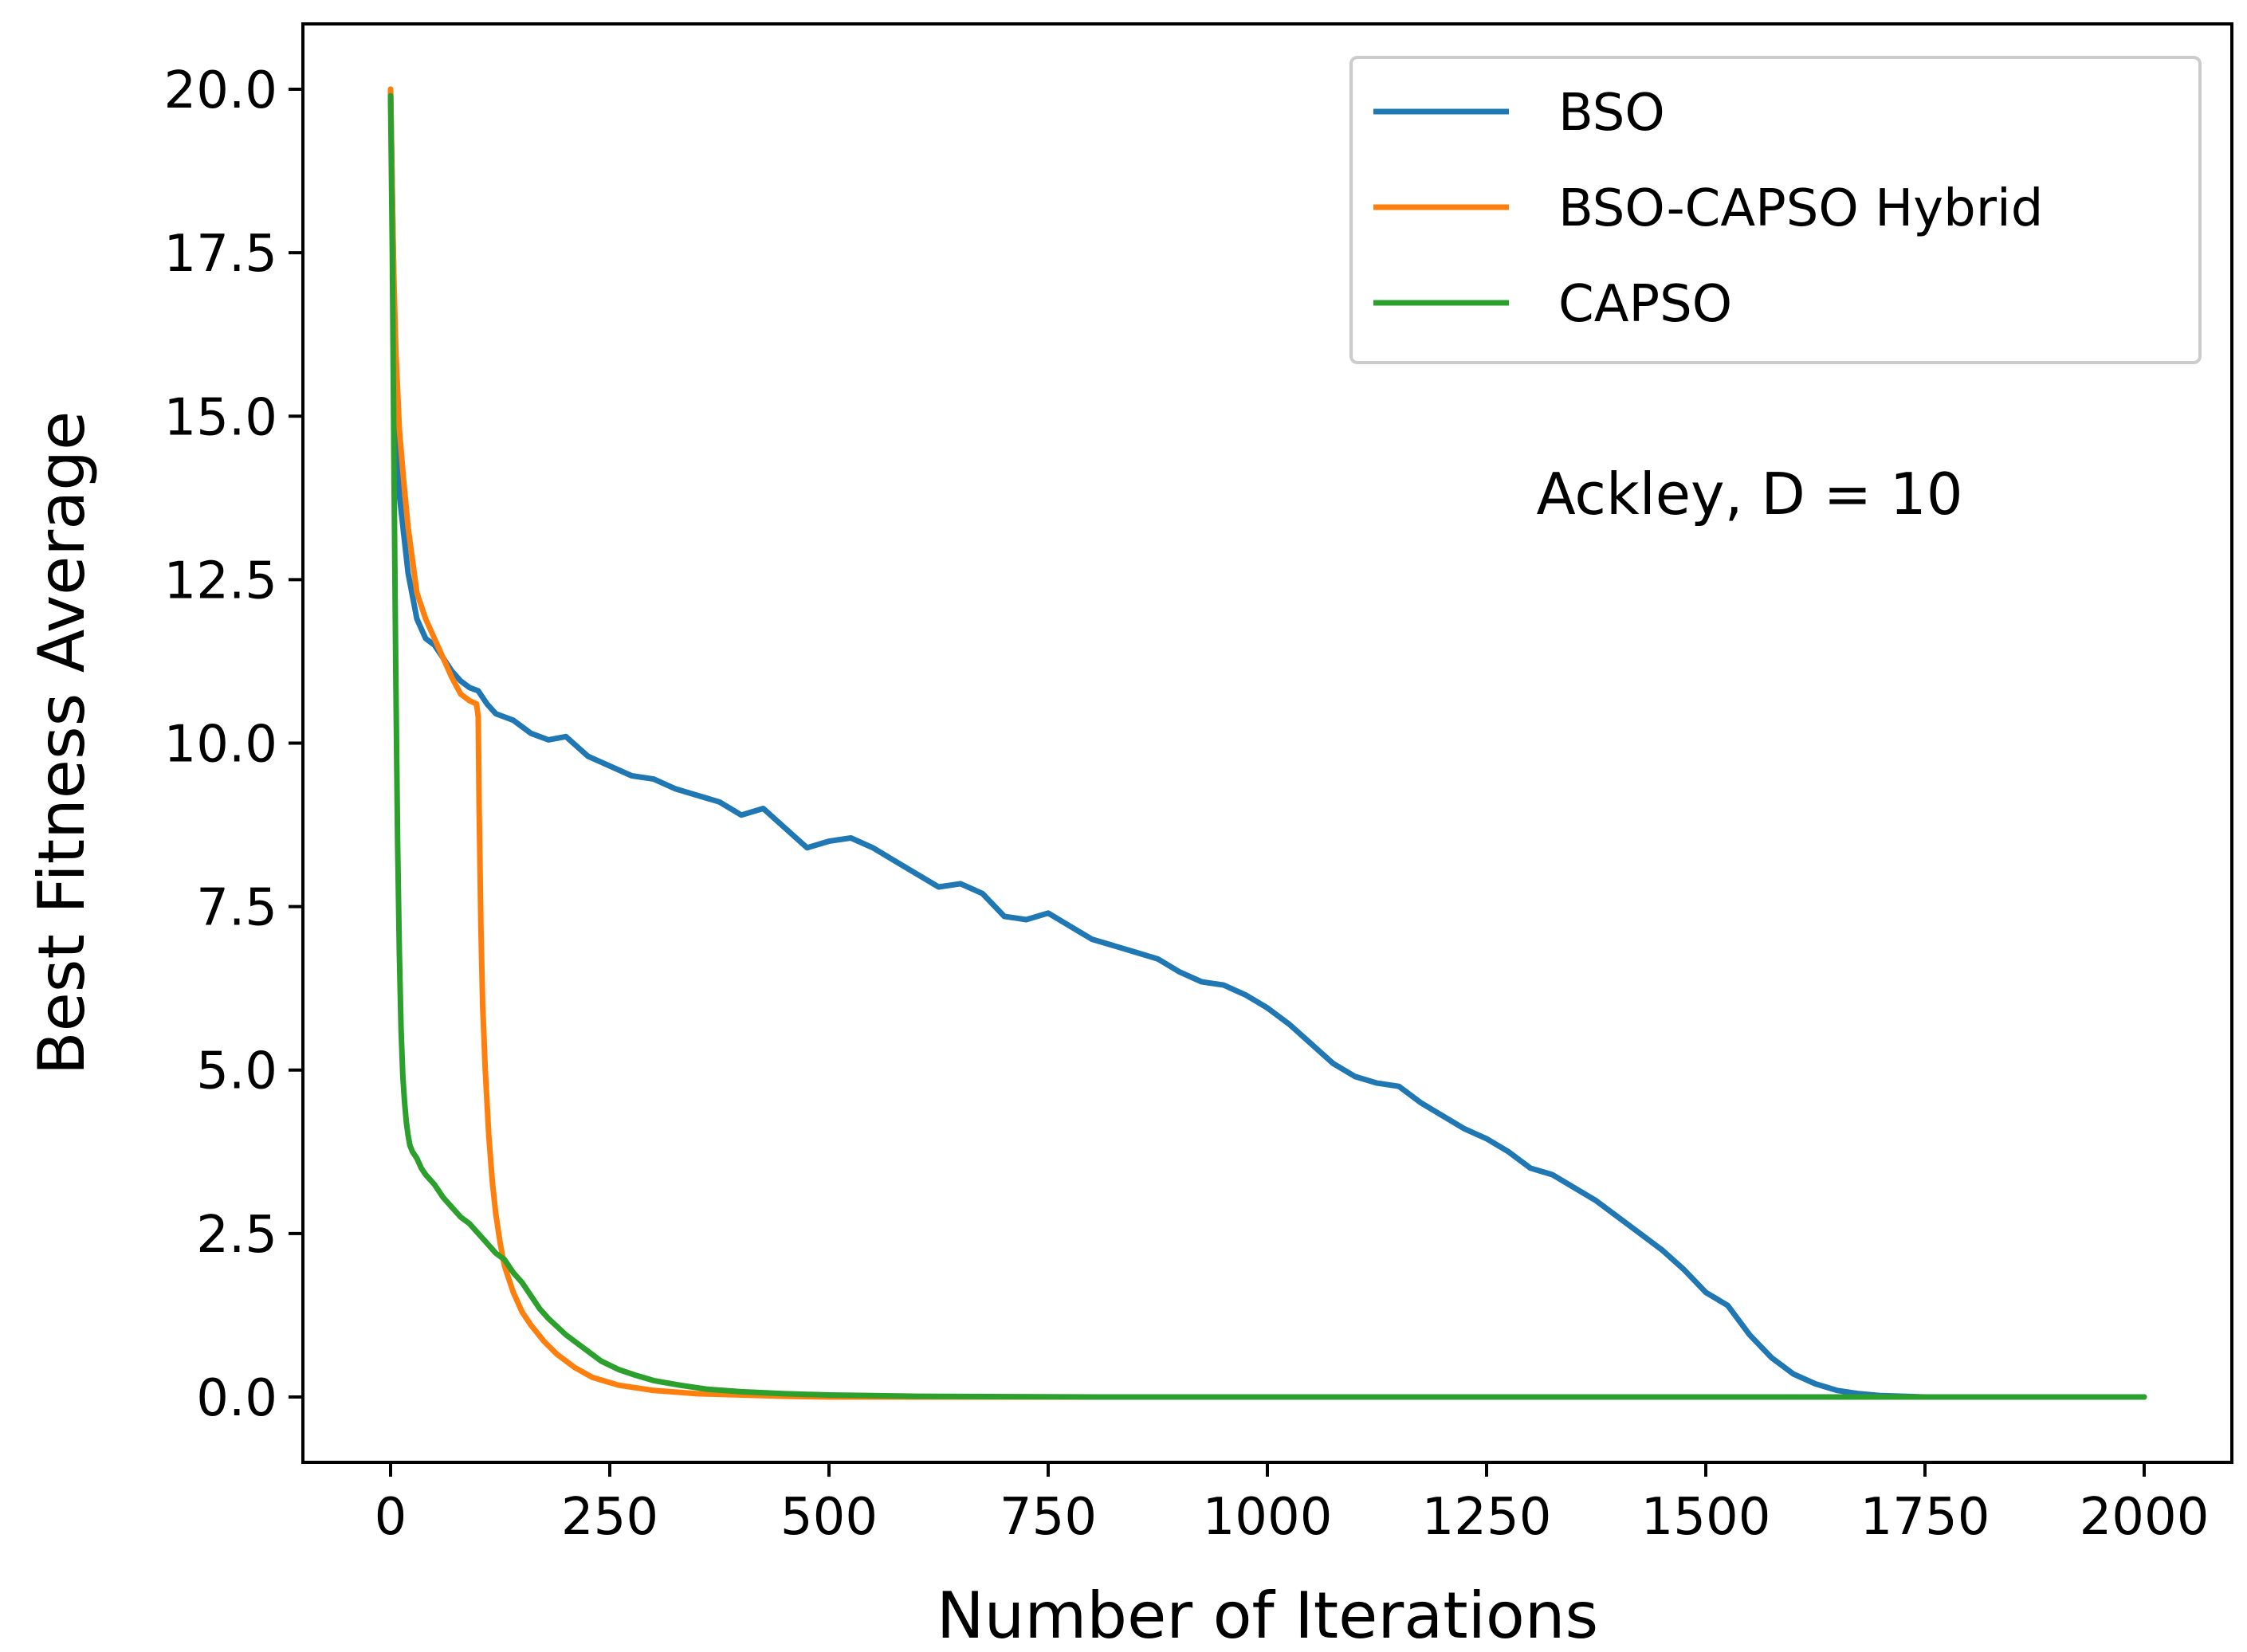 The image size is (2247, 1652). What do you see at coordinates (221, 745) in the screenshot?
I see `y-tick-label: 10.0` at bounding box center [221, 745].